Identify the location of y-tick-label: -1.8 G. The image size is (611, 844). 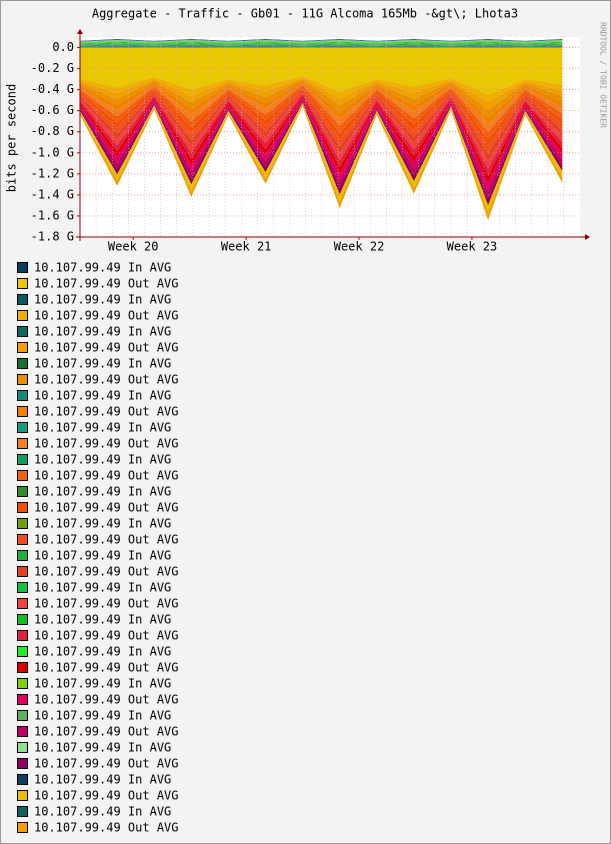
(52, 237).